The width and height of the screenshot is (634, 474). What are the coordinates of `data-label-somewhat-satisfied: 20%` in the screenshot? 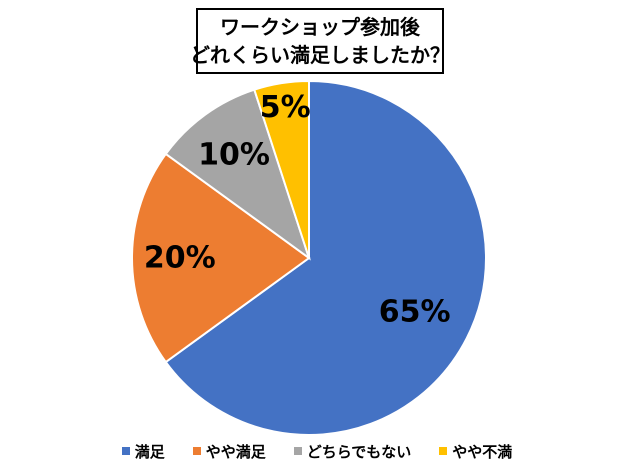 It's located at (180, 258).